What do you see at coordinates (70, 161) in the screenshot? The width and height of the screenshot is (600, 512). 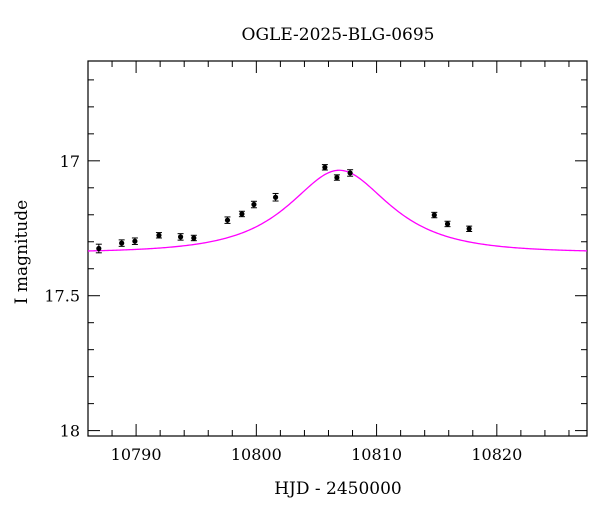 I see `y-tick-label: 17` at bounding box center [70, 161].